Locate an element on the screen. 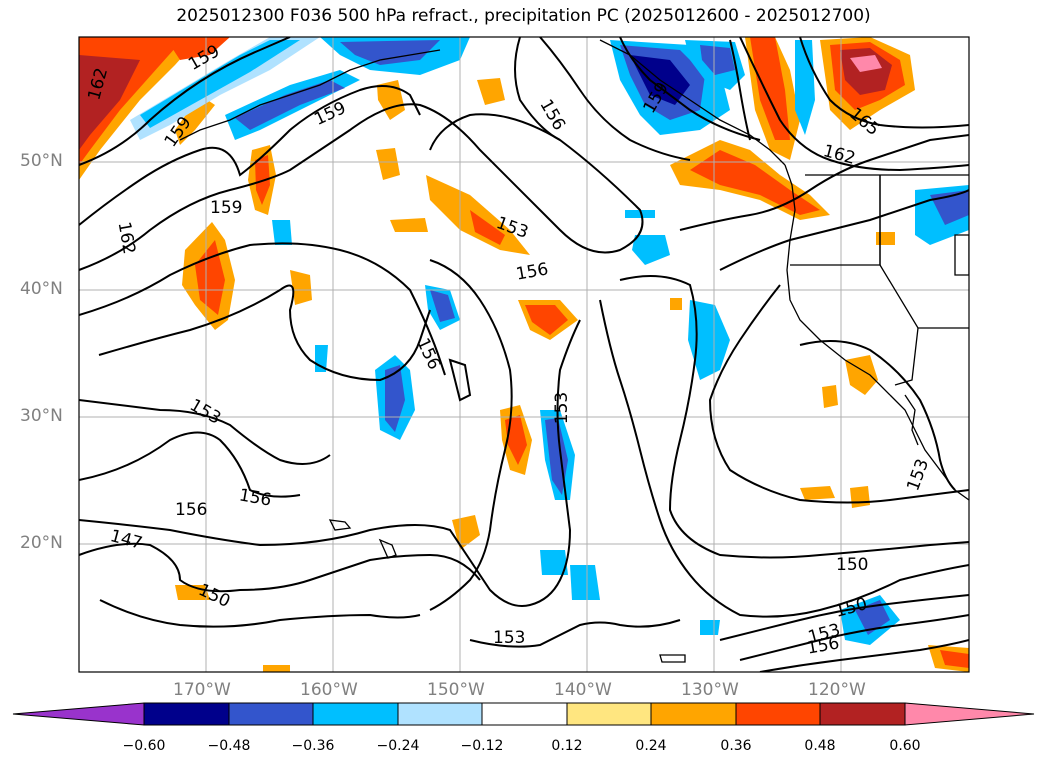 The image size is (1047, 765). colorbar-tick: −0.12 is located at coordinates (482, 746).